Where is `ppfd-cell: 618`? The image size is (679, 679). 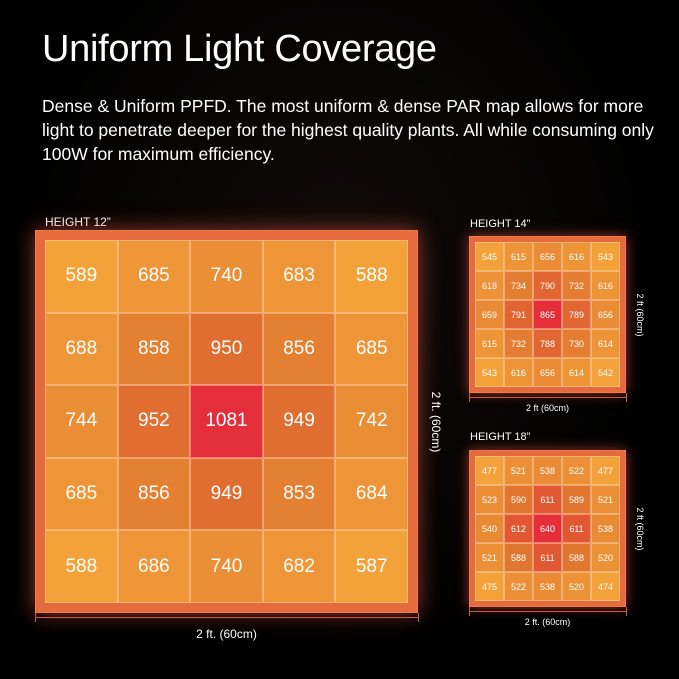 ppfd-cell: 618 is located at coordinates (489, 285).